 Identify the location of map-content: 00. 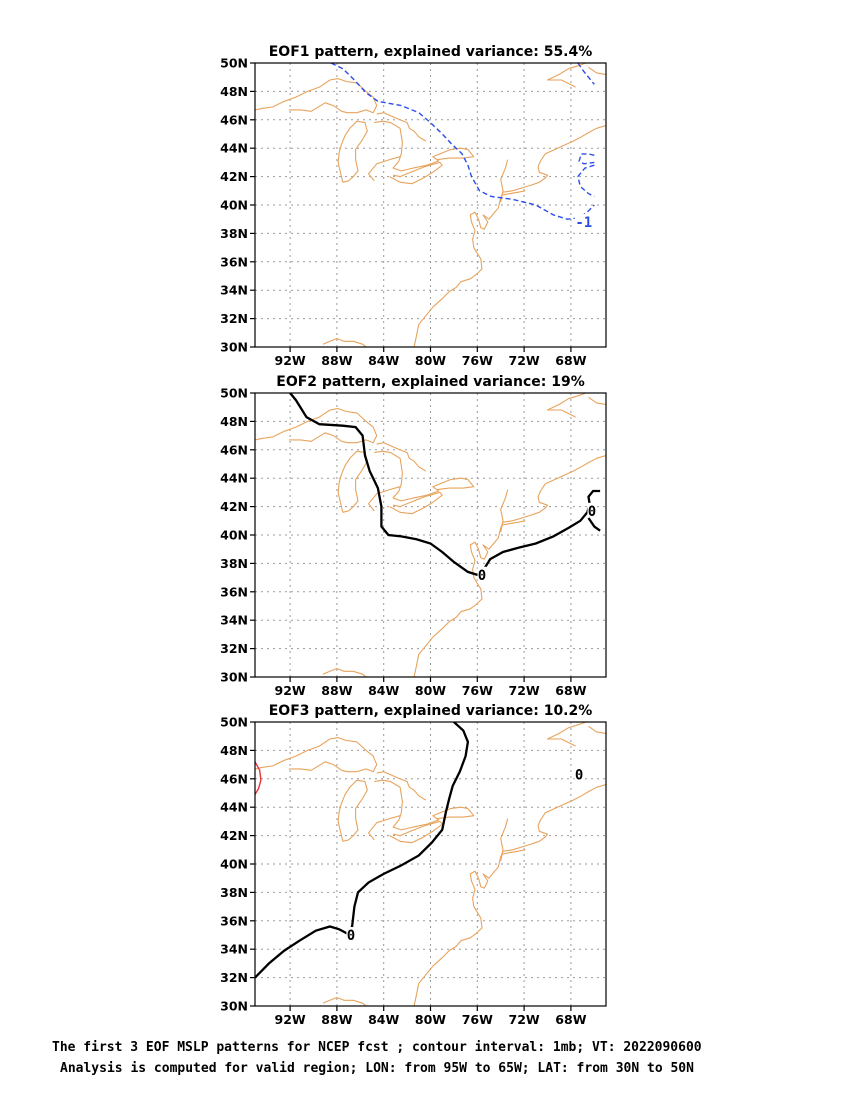
(430, 864).